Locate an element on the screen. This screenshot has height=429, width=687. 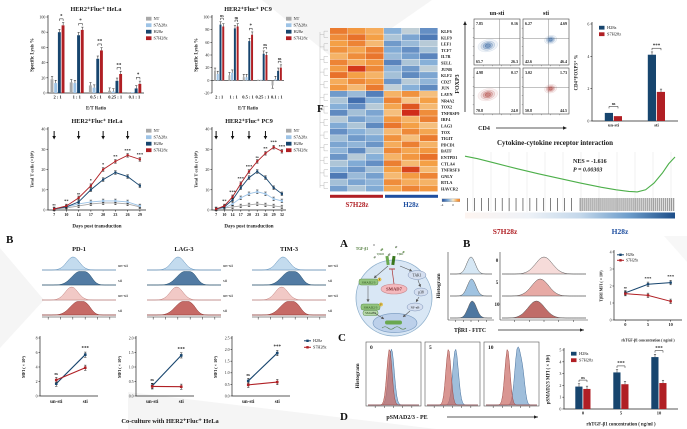
chart-text: 30 is located at coordinates (43, 149).